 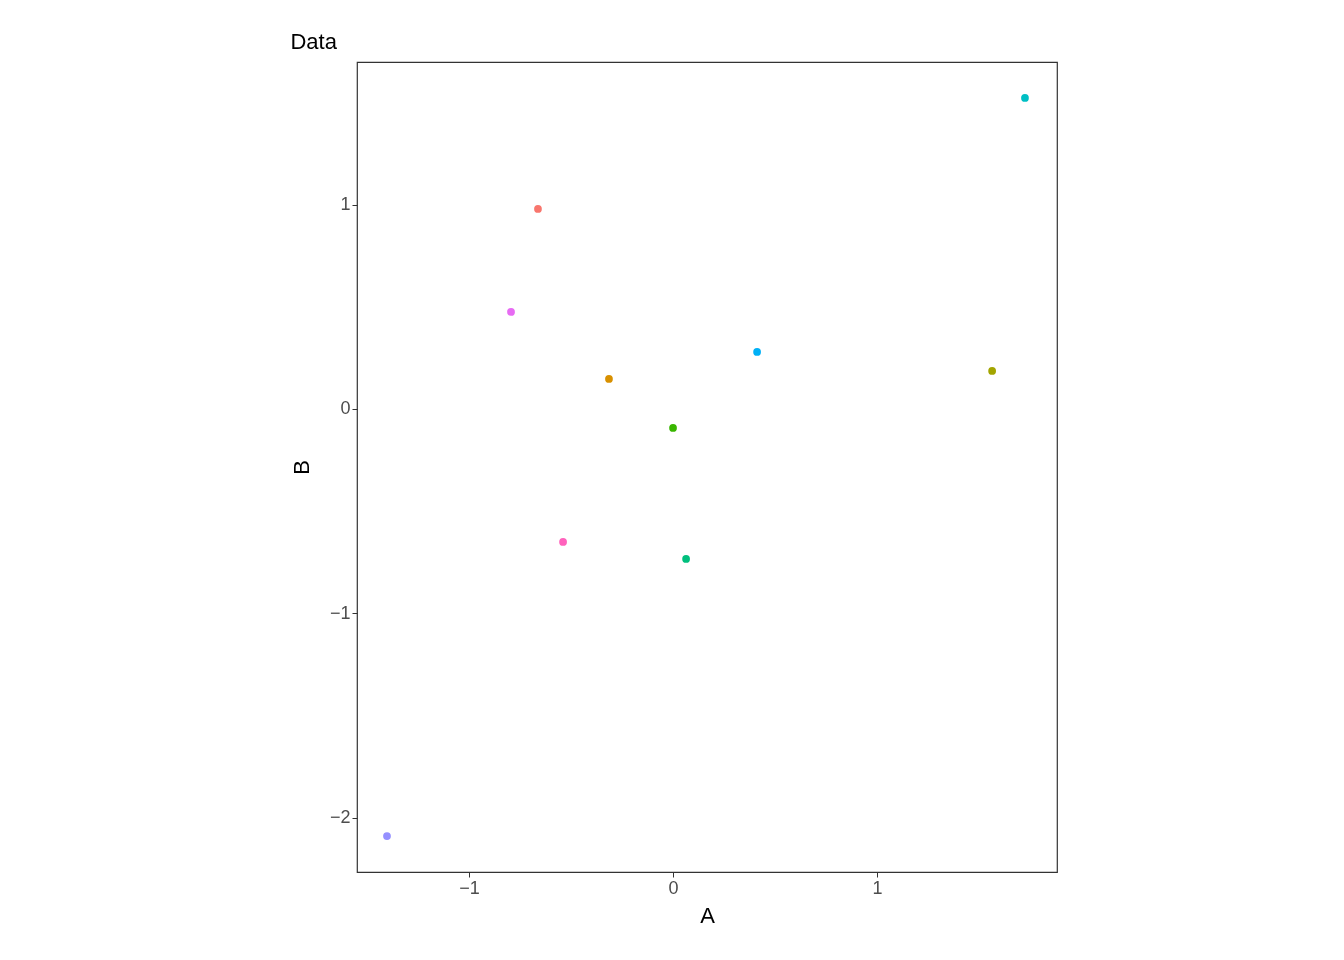 I want to click on x-tick-label: 1, so click(x=877, y=887).